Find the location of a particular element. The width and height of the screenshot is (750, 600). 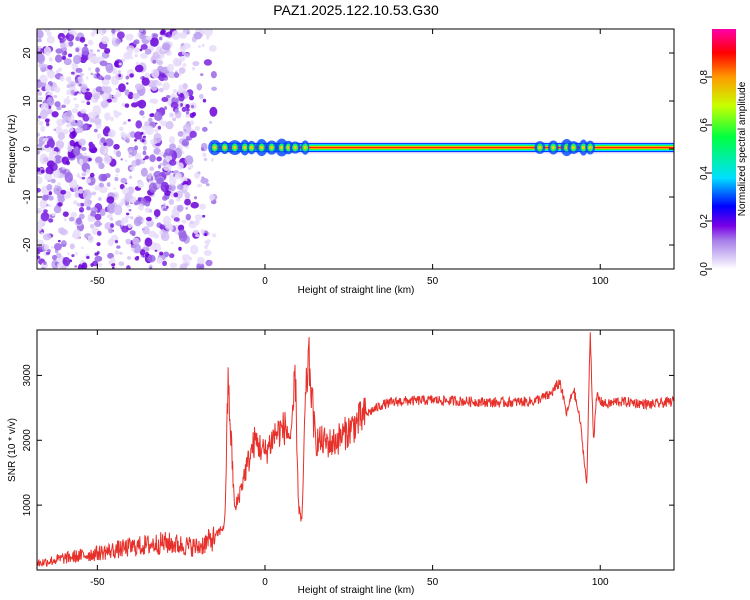

chart-title: PAZ1.2025.122.10.53.G30 is located at coordinates (356, 10).